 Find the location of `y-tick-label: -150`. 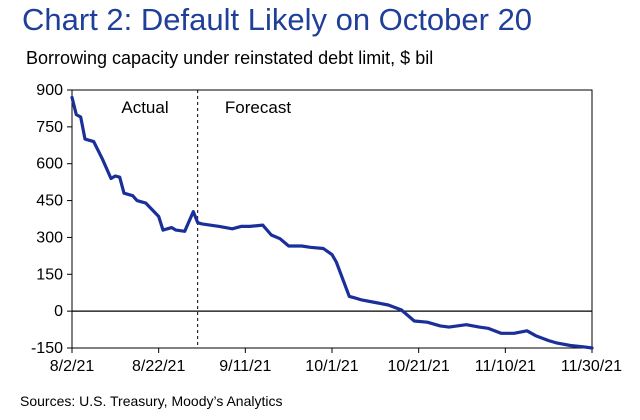

y-tick-label: -150 is located at coordinates (47, 348).